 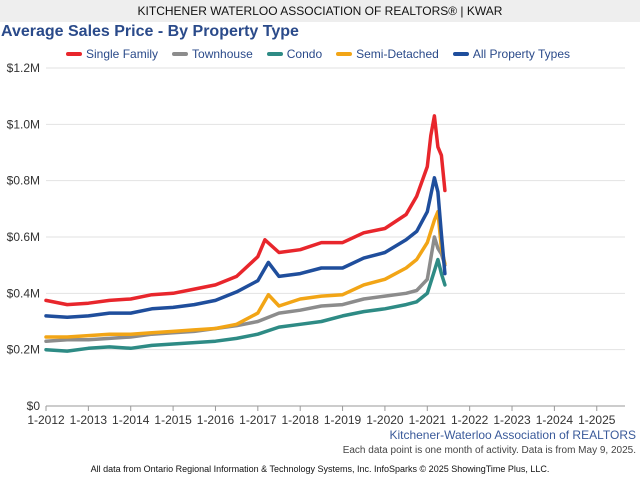 I want to click on y-tick-label: $1.0M, so click(x=23, y=124).